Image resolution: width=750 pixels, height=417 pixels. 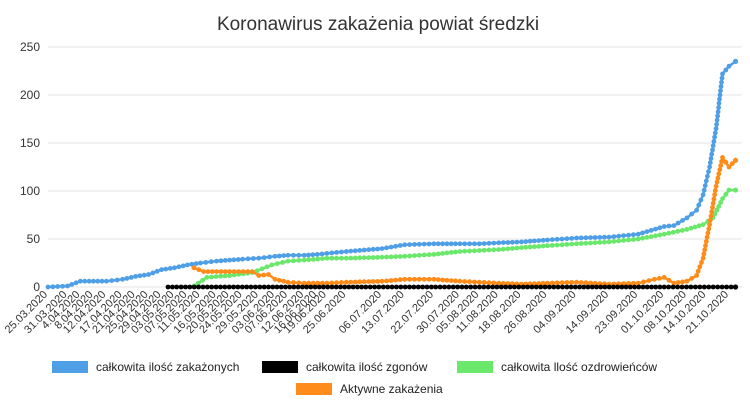 What do you see at coordinates (34, 239) in the screenshot?
I see `y-tick-label: 50` at bounding box center [34, 239].